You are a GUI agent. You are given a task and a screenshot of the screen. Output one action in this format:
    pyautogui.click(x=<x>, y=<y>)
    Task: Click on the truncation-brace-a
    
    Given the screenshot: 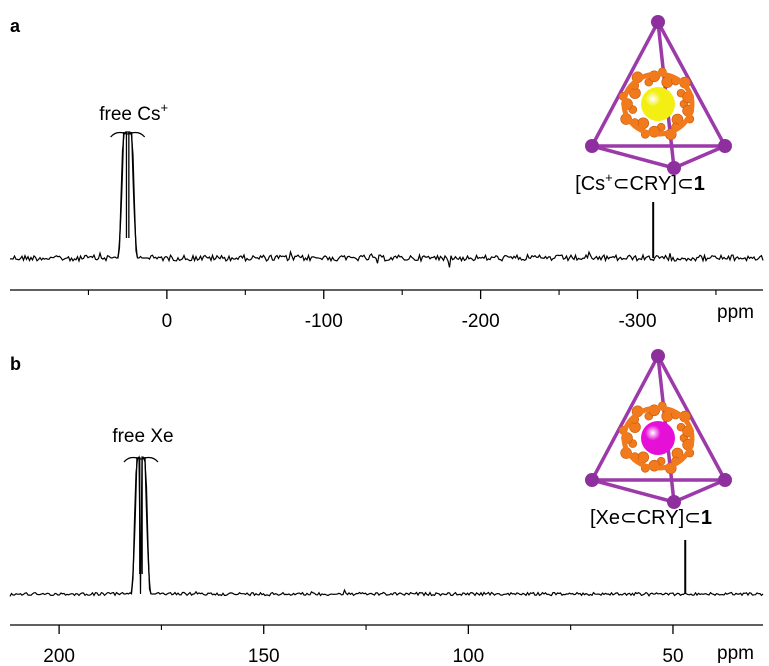 What is the action you would take?
    pyautogui.click(x=128, y=134)
    